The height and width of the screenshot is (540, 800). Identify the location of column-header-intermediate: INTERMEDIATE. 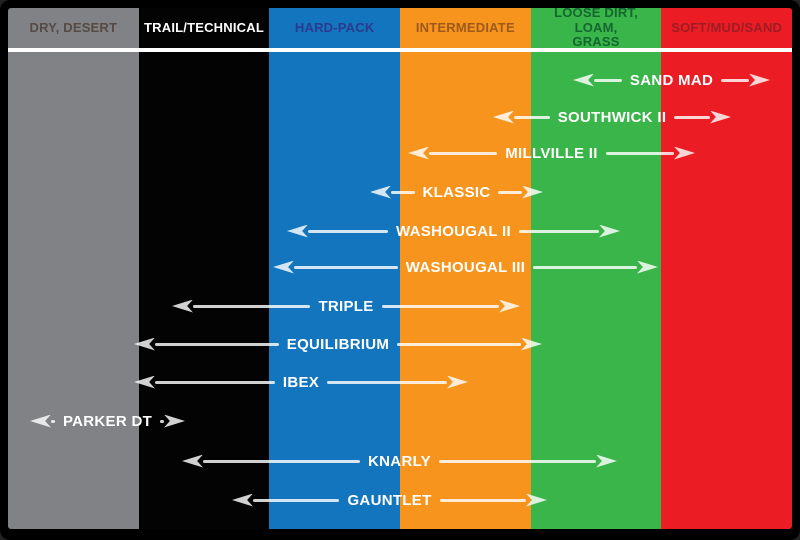
(465, 27).